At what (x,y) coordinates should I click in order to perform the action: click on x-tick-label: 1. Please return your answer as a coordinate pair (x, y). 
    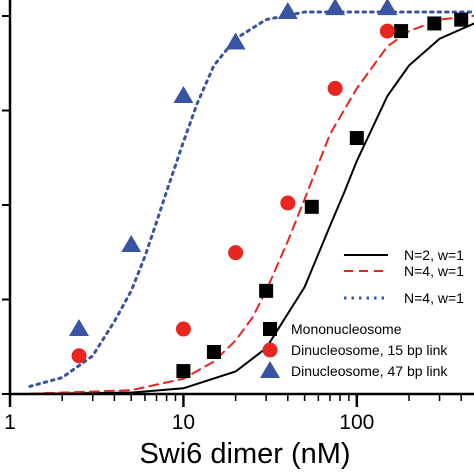
    Looking at the image, I should click on (10, 422).